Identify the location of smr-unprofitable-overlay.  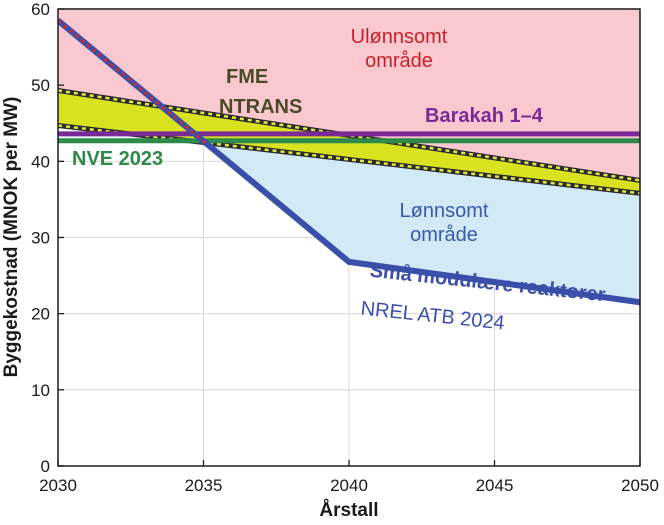
(132, 81).